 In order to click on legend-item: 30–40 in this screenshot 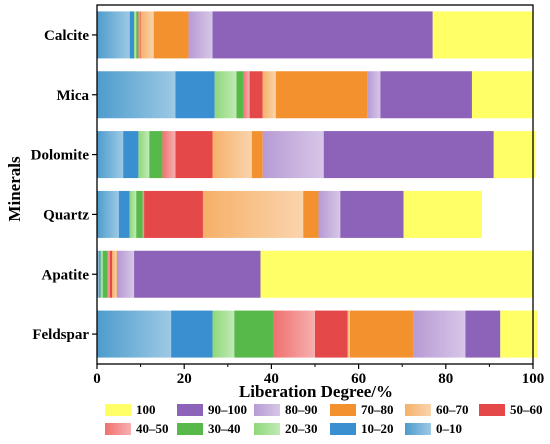, I will do `click(209, 428)`.